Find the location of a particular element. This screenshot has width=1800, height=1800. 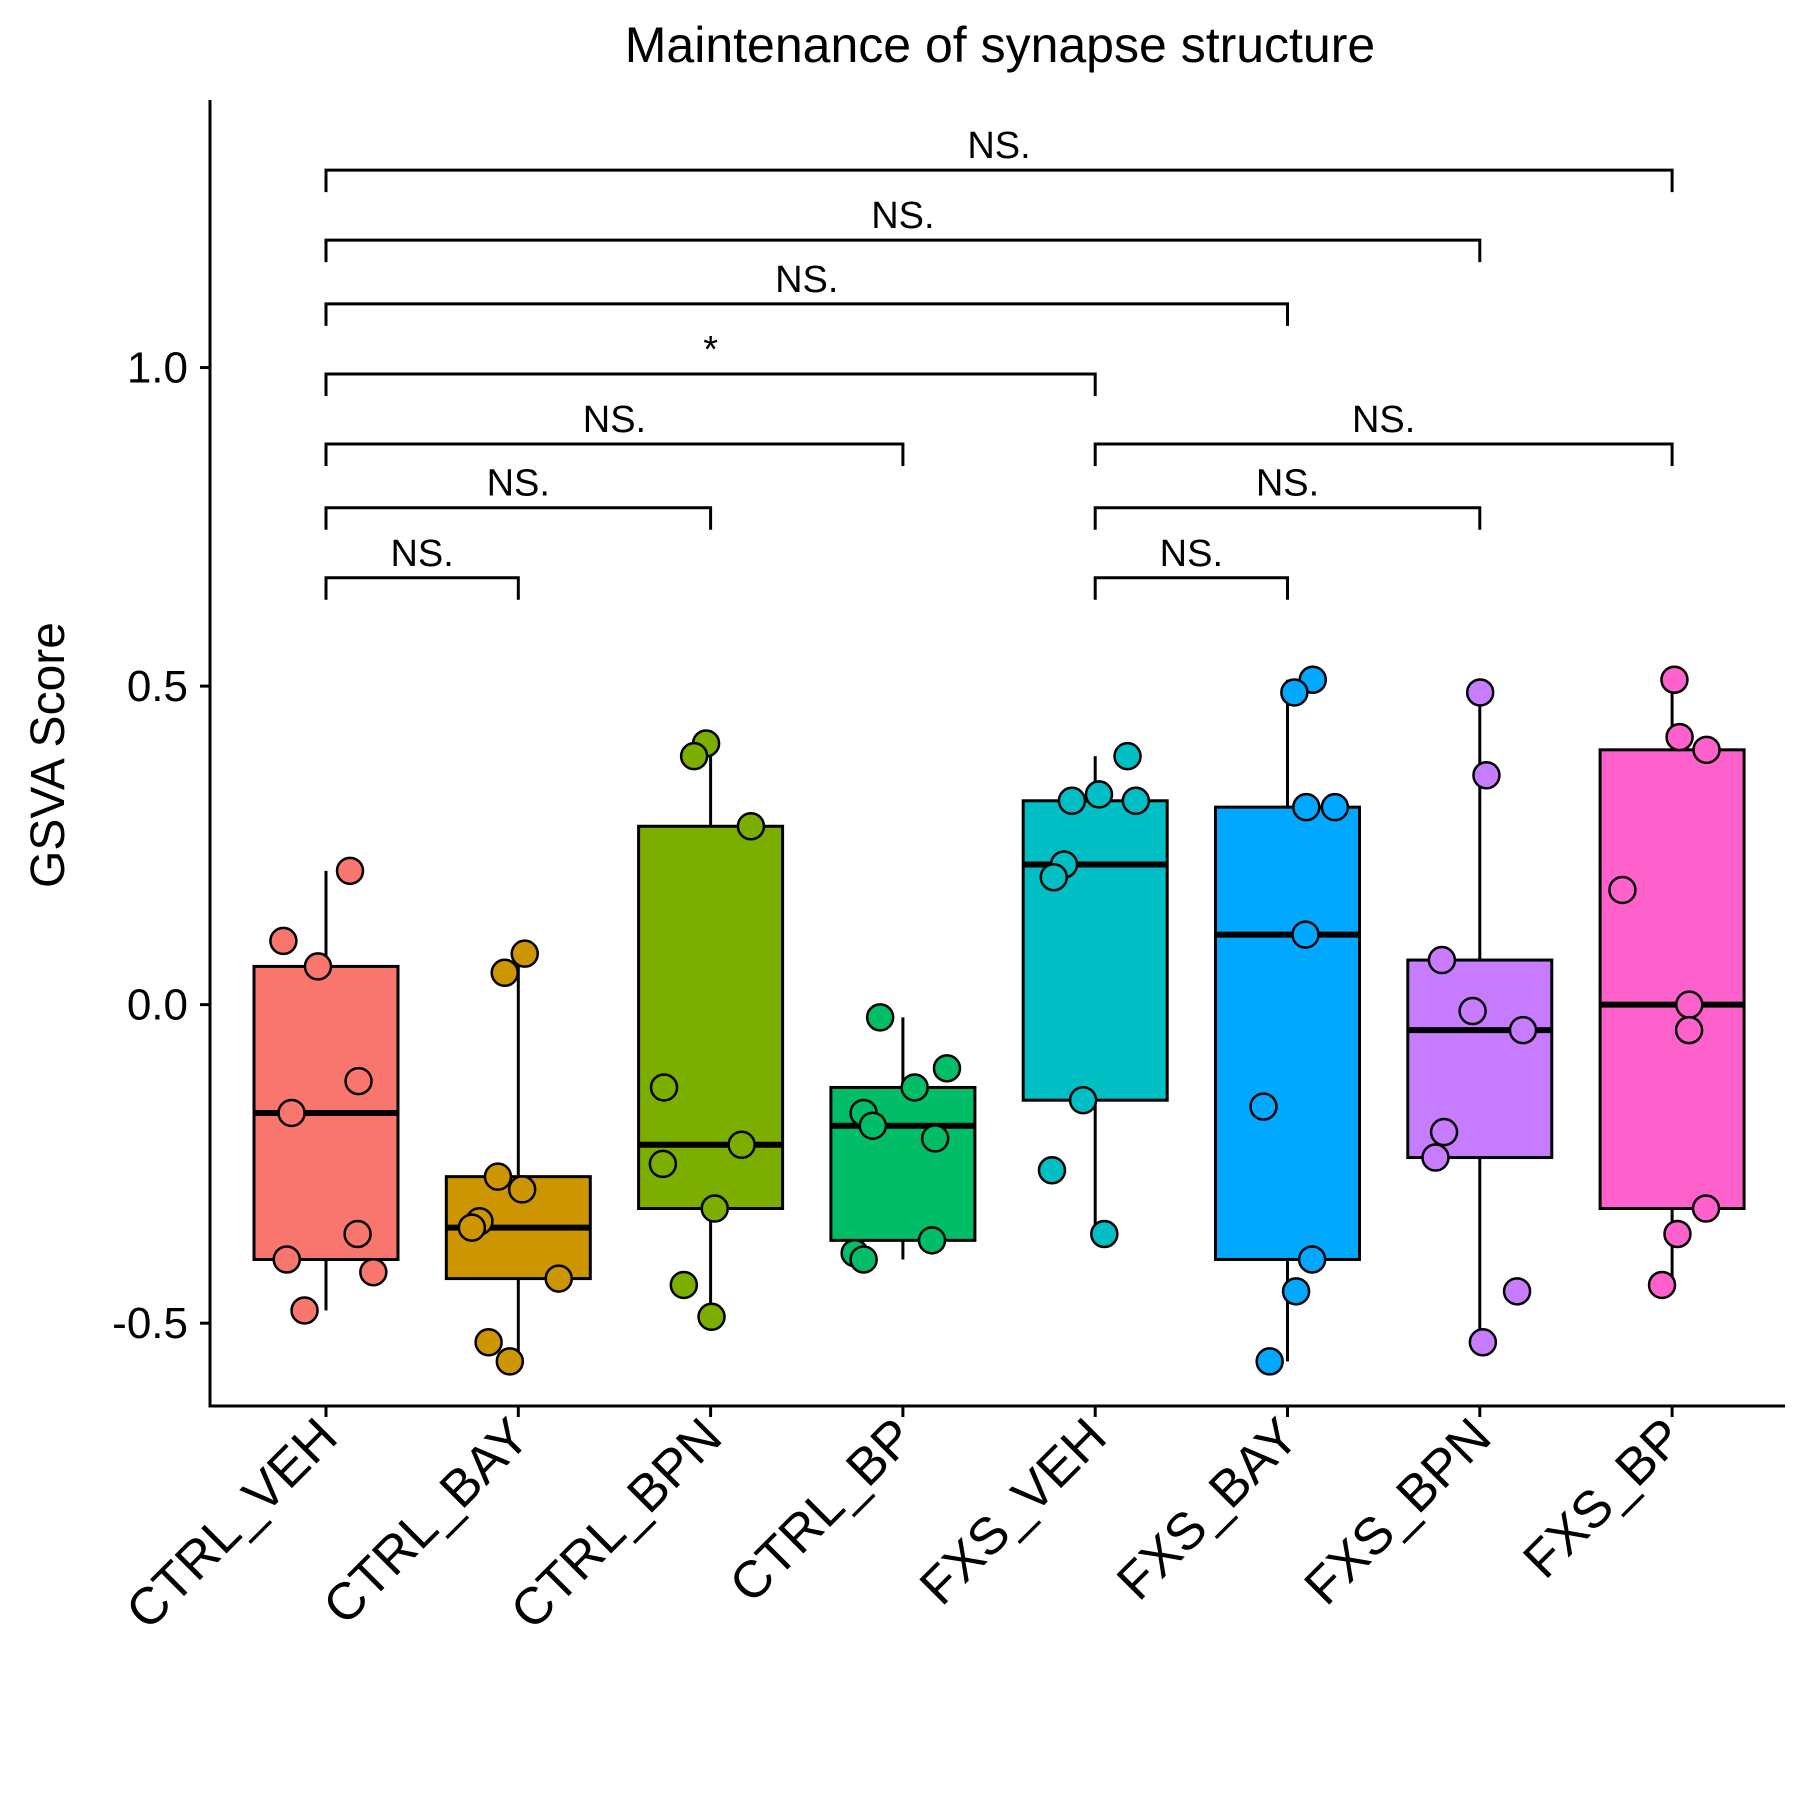

x-tick-label: FXS_BP is located at coordinates (1604, 1498).